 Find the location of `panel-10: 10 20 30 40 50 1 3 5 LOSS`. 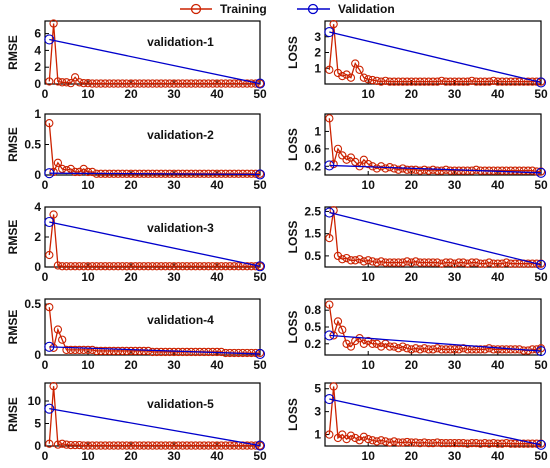

panel-10: 10 20 30 40 50 1 3 5 LOSS is located at coordinates (417, 422).